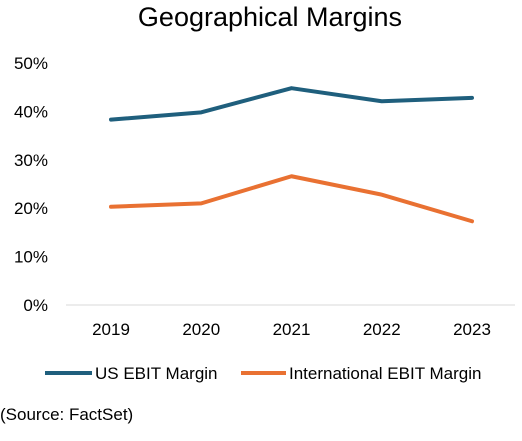  What do you see at coordinates (31, 63) in the screenshot?
I see `y-tick-label: 50%` at bounding box center [31, 63].